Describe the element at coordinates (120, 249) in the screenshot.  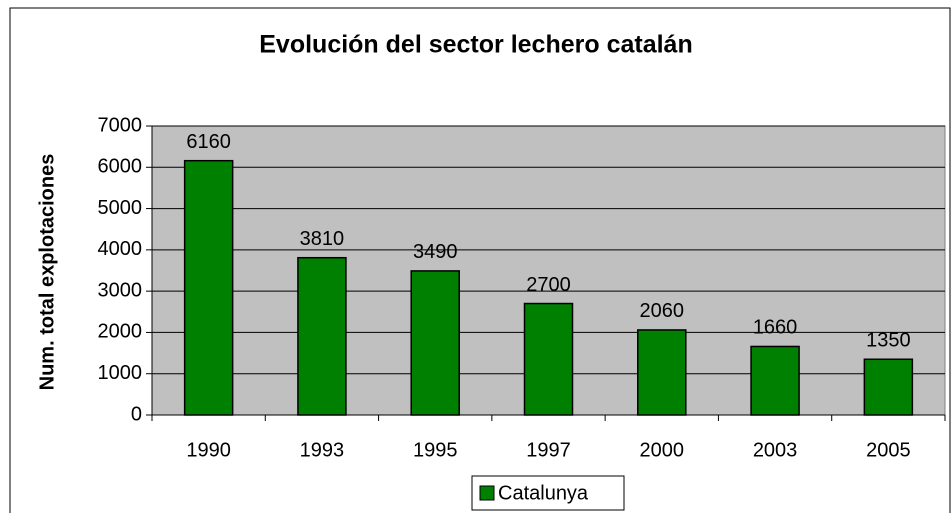
I see `y-tick-label: 4000` at that location.